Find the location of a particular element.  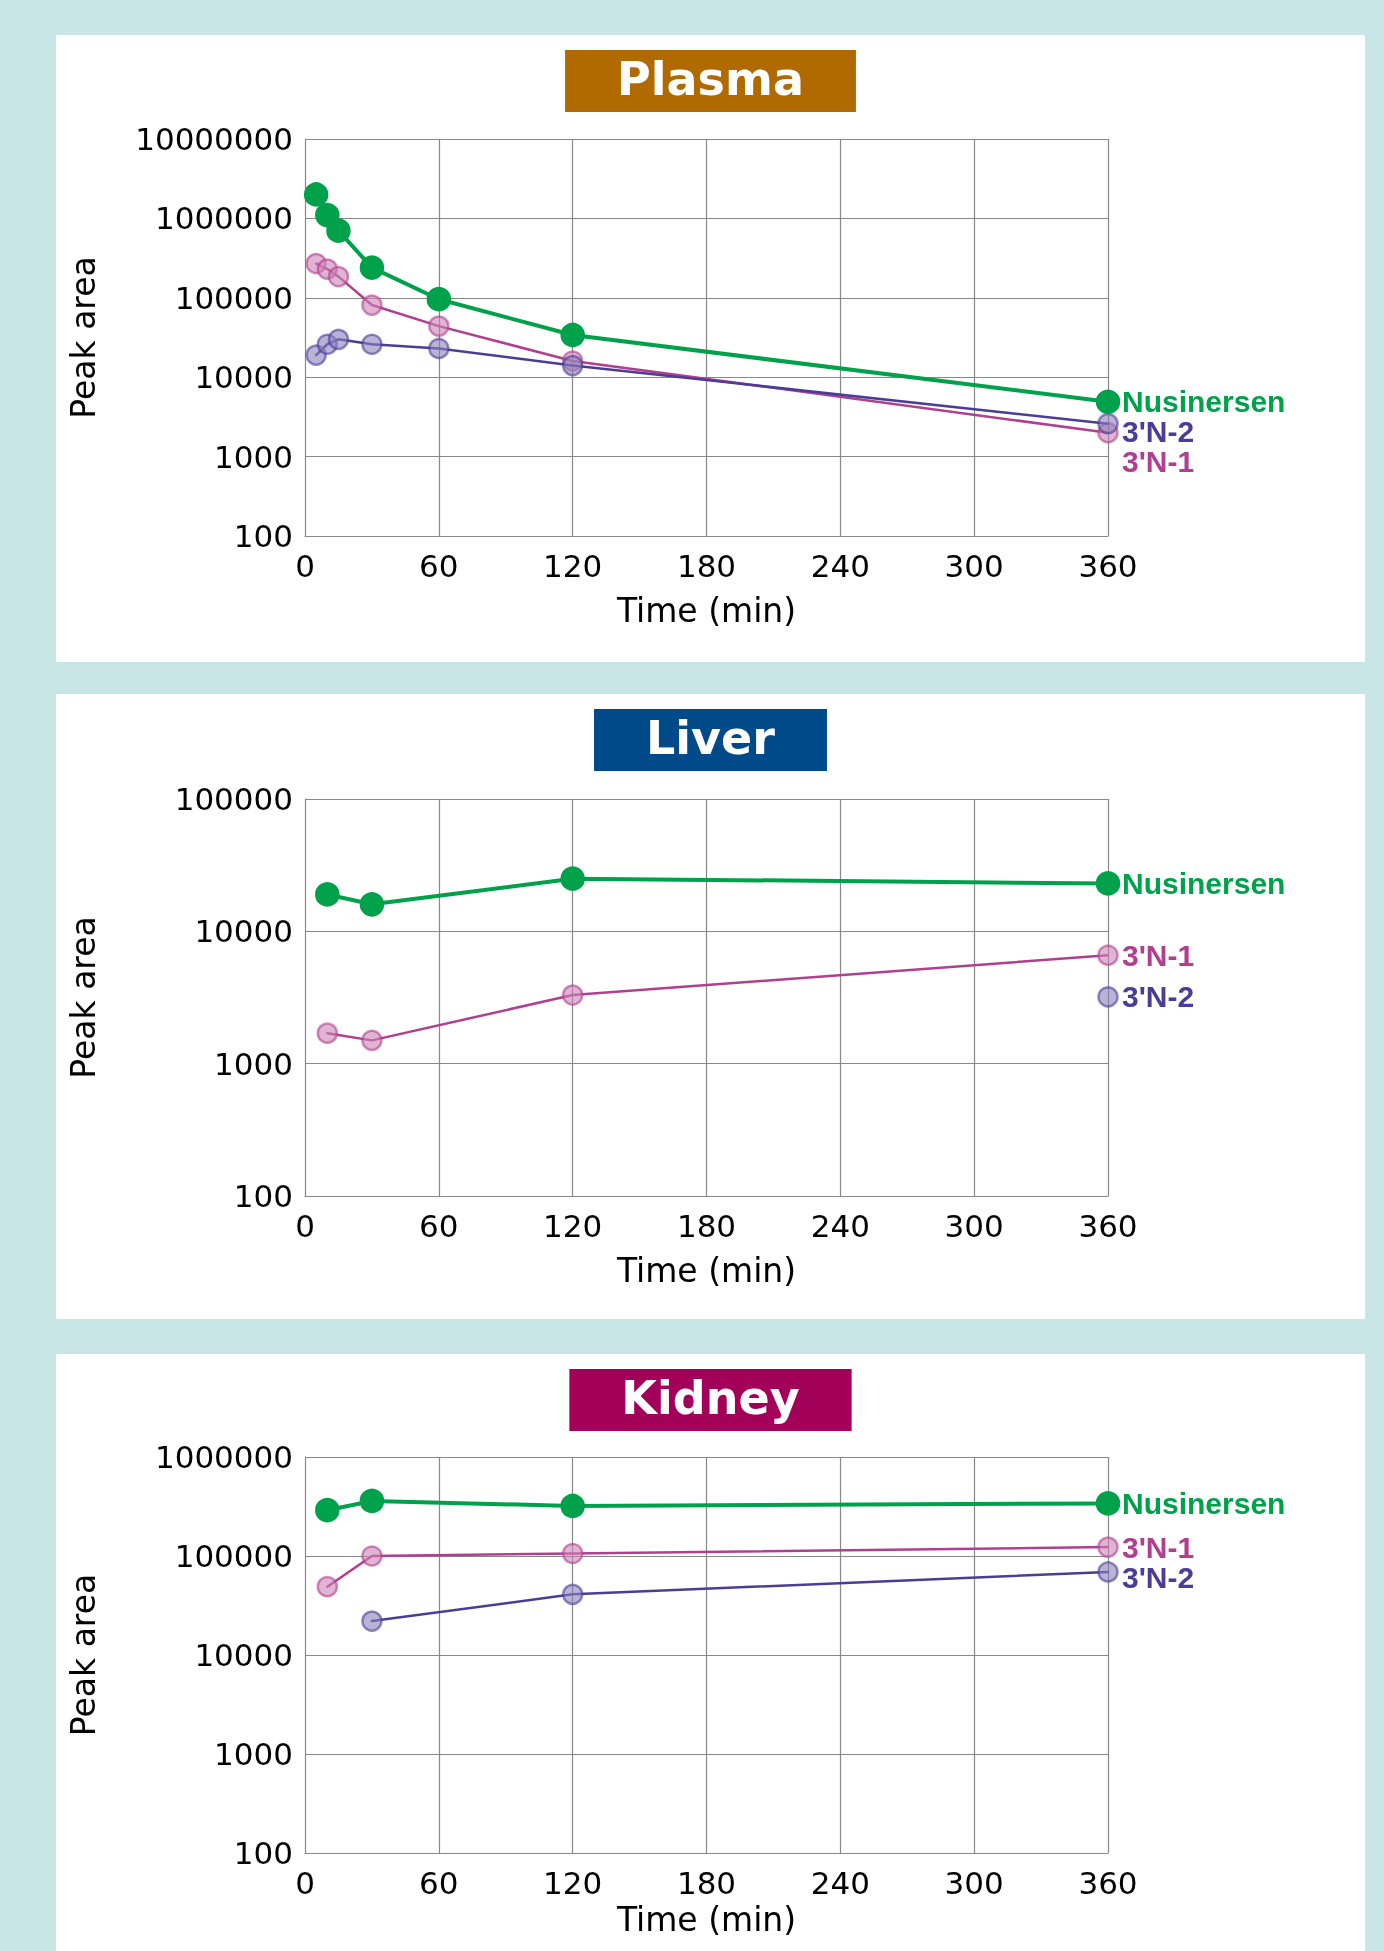

y-tick-label: 10000000 is located at coordinates (214, 139).